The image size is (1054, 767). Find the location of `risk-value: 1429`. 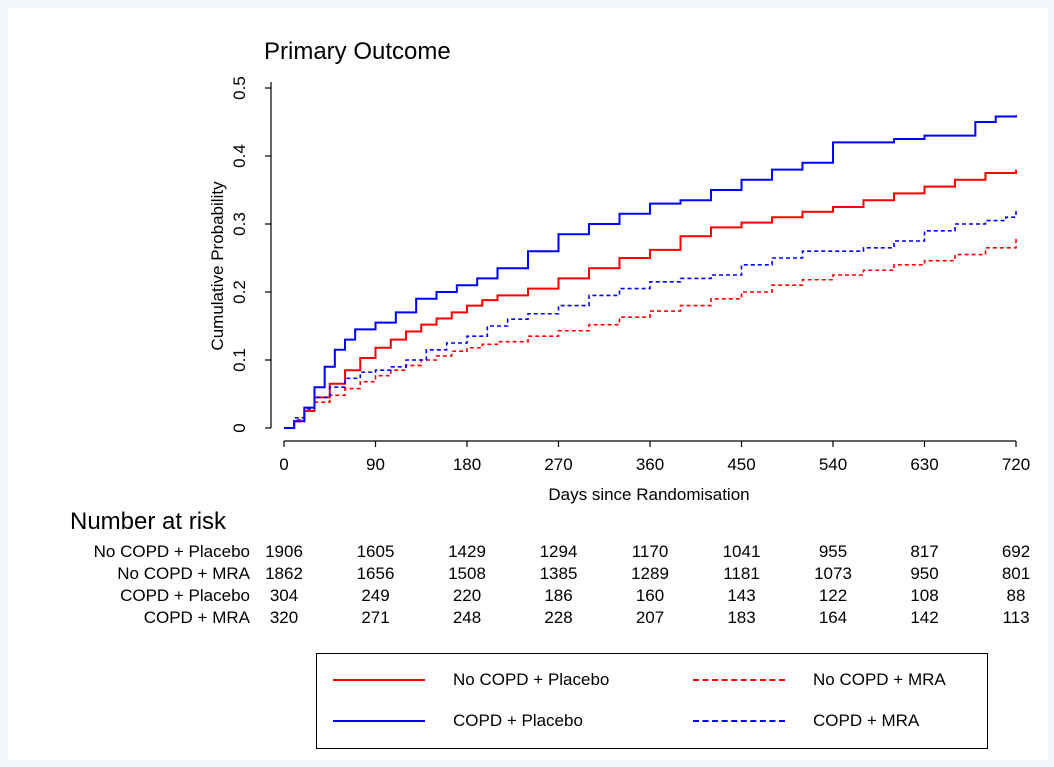

risk-value: 1429 is located at coordinates (467, 551).